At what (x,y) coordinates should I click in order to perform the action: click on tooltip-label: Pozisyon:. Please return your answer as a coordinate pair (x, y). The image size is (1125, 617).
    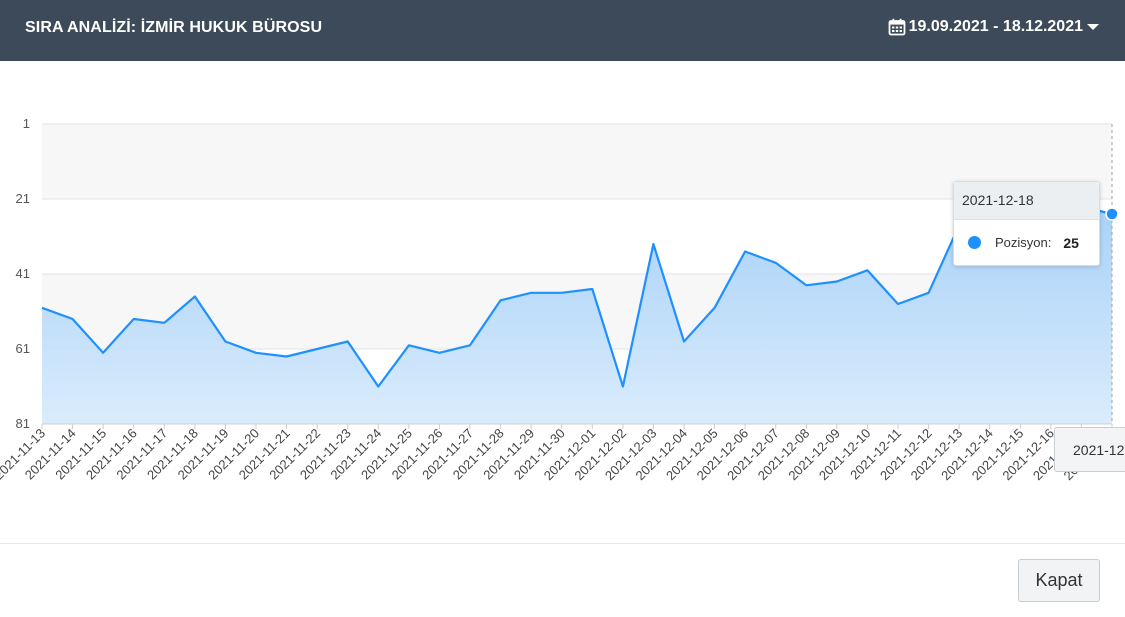
    Looking at the image, I should click on (1023, 242).